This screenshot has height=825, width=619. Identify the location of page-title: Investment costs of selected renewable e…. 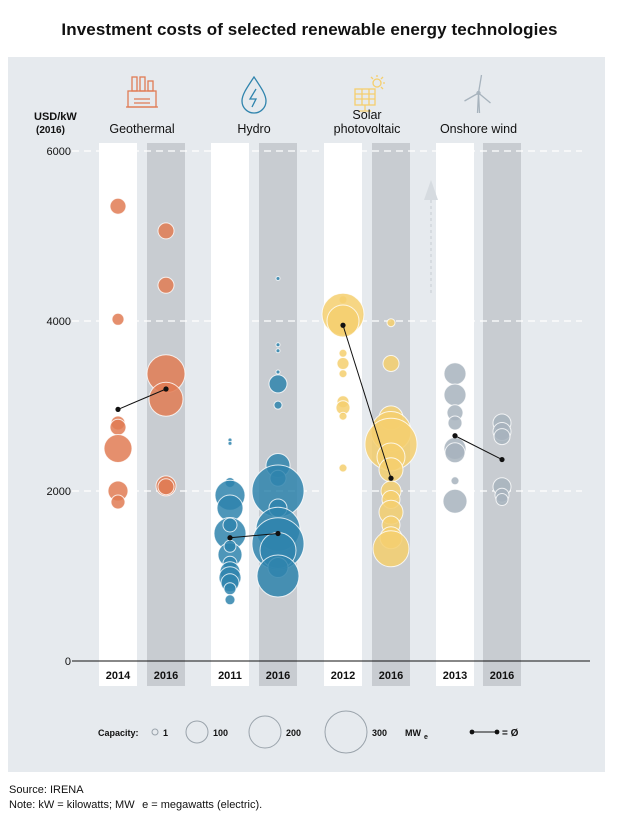
(309, 29).